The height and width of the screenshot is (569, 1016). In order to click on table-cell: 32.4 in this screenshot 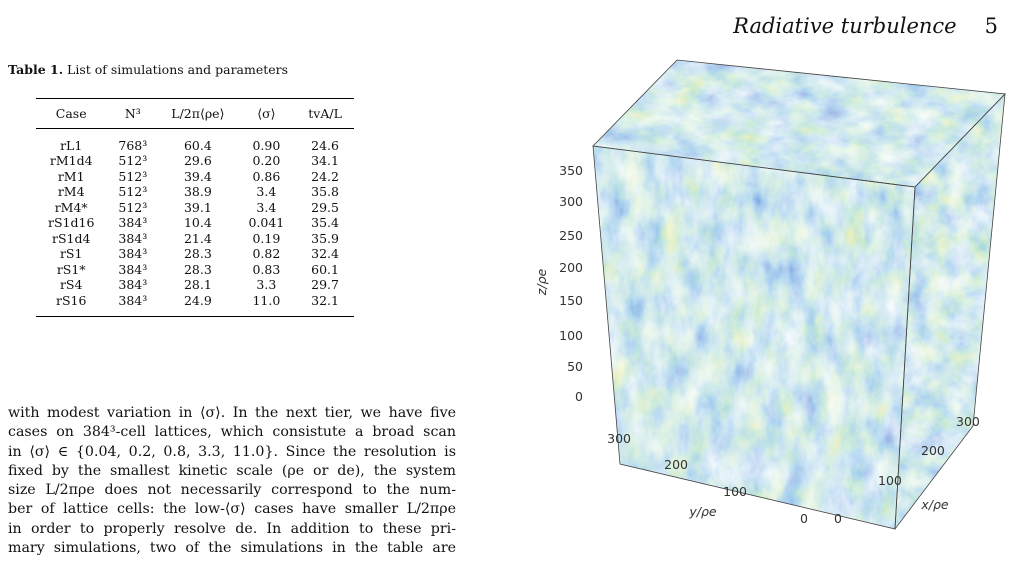, I will do `click(325, 253)`.